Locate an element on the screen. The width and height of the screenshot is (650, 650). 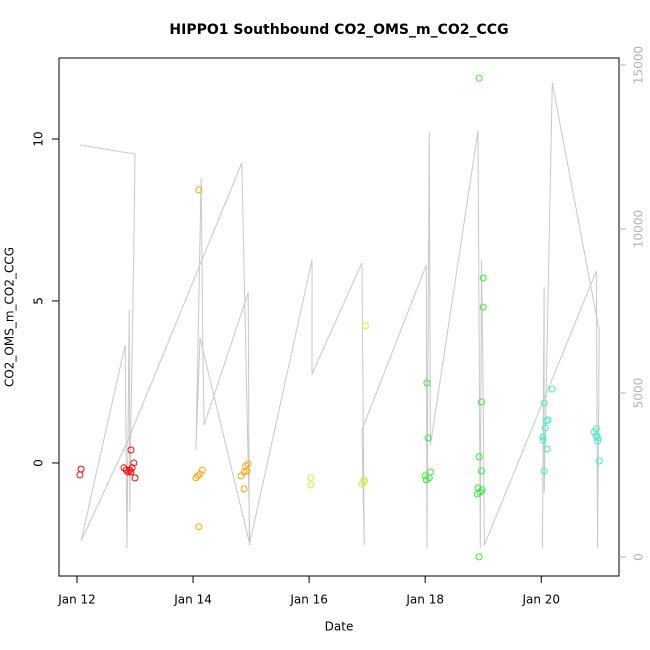
chart-title: HIPPO1 Southbound CO2_OMS_m_CO2_CCG is located at coordinates (338, 30).